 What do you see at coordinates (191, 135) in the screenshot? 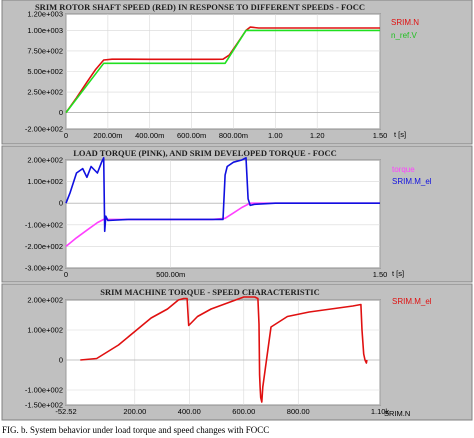
I see `chart-1-xtick-label: 600.00m` at bounding box center [191, 135].